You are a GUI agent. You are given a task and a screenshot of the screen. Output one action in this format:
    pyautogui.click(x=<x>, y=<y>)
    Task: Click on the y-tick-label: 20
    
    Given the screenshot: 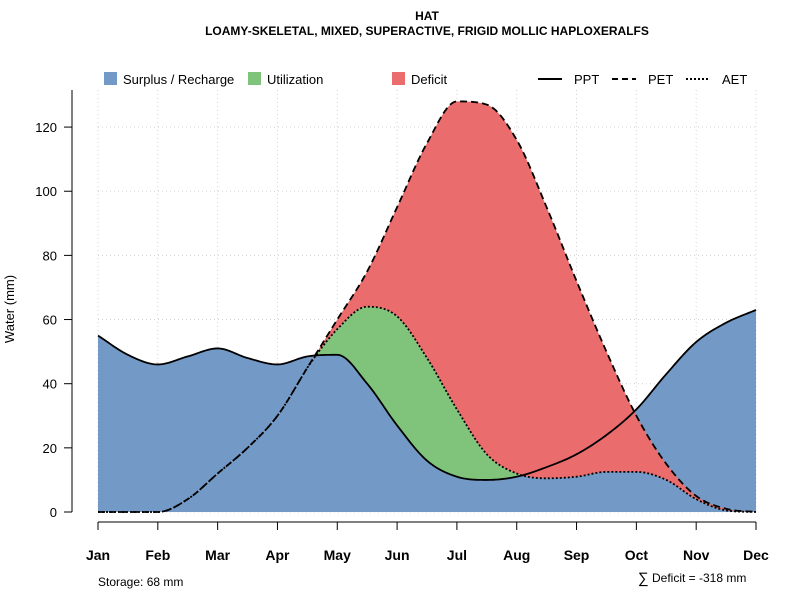 What is the action you would take?
    pyautogui.click(x=50, y=448)
    